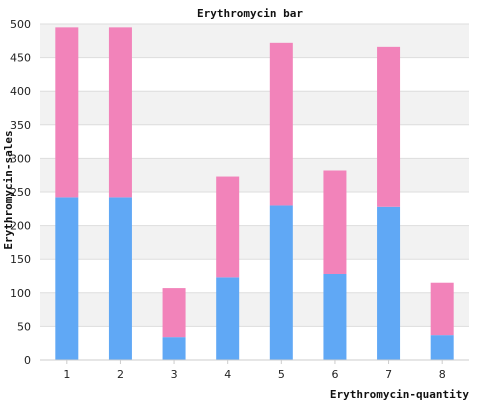 This screenshot has height=400, width=500. What do you see at coordinates (174, 374) in the screenshot?
I see `x-tick-label: 3` at bounding box center [174, 374].